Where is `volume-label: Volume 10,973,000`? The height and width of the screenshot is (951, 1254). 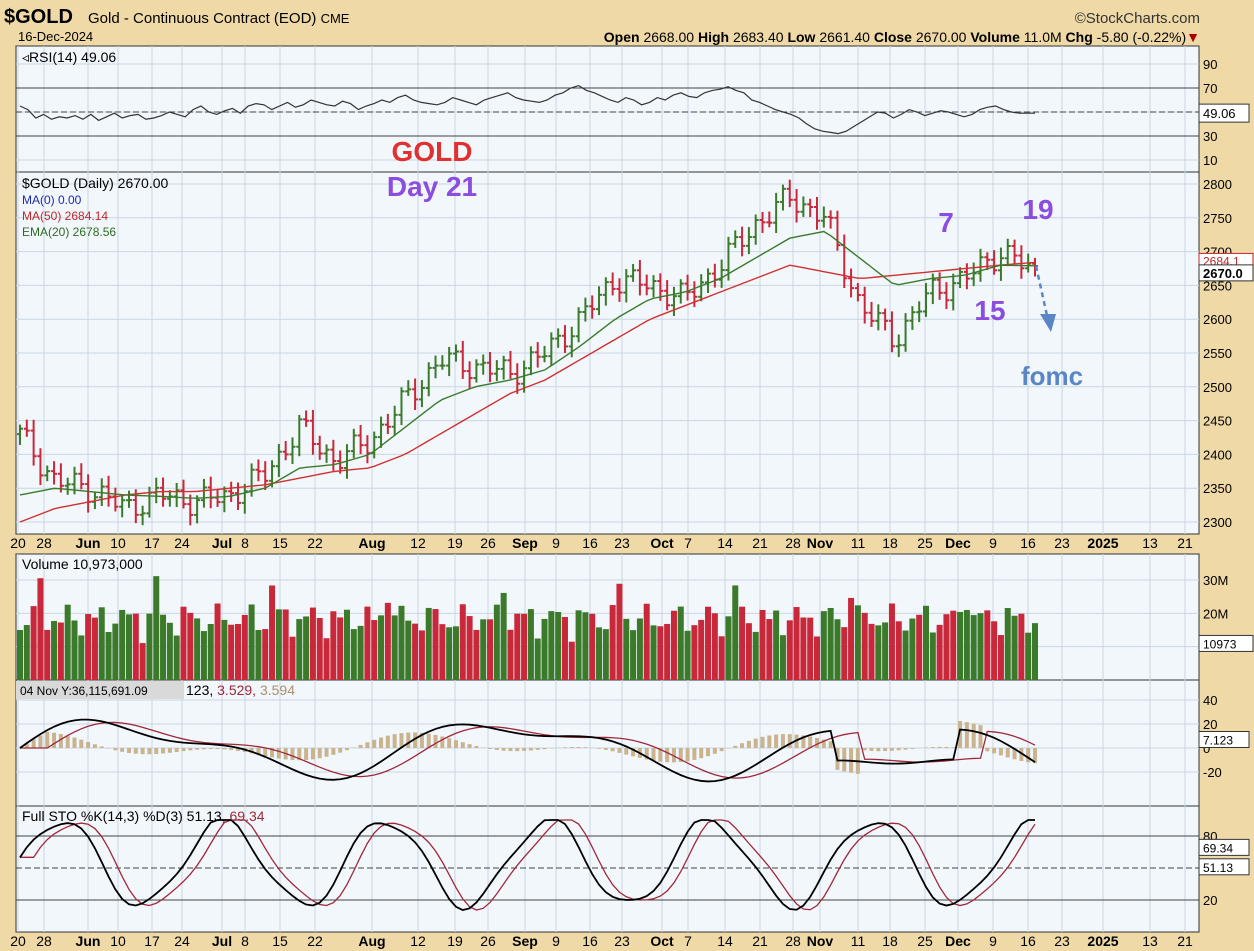 volume-label: Volume 10,973,000 is located at coordinates (82, 564).